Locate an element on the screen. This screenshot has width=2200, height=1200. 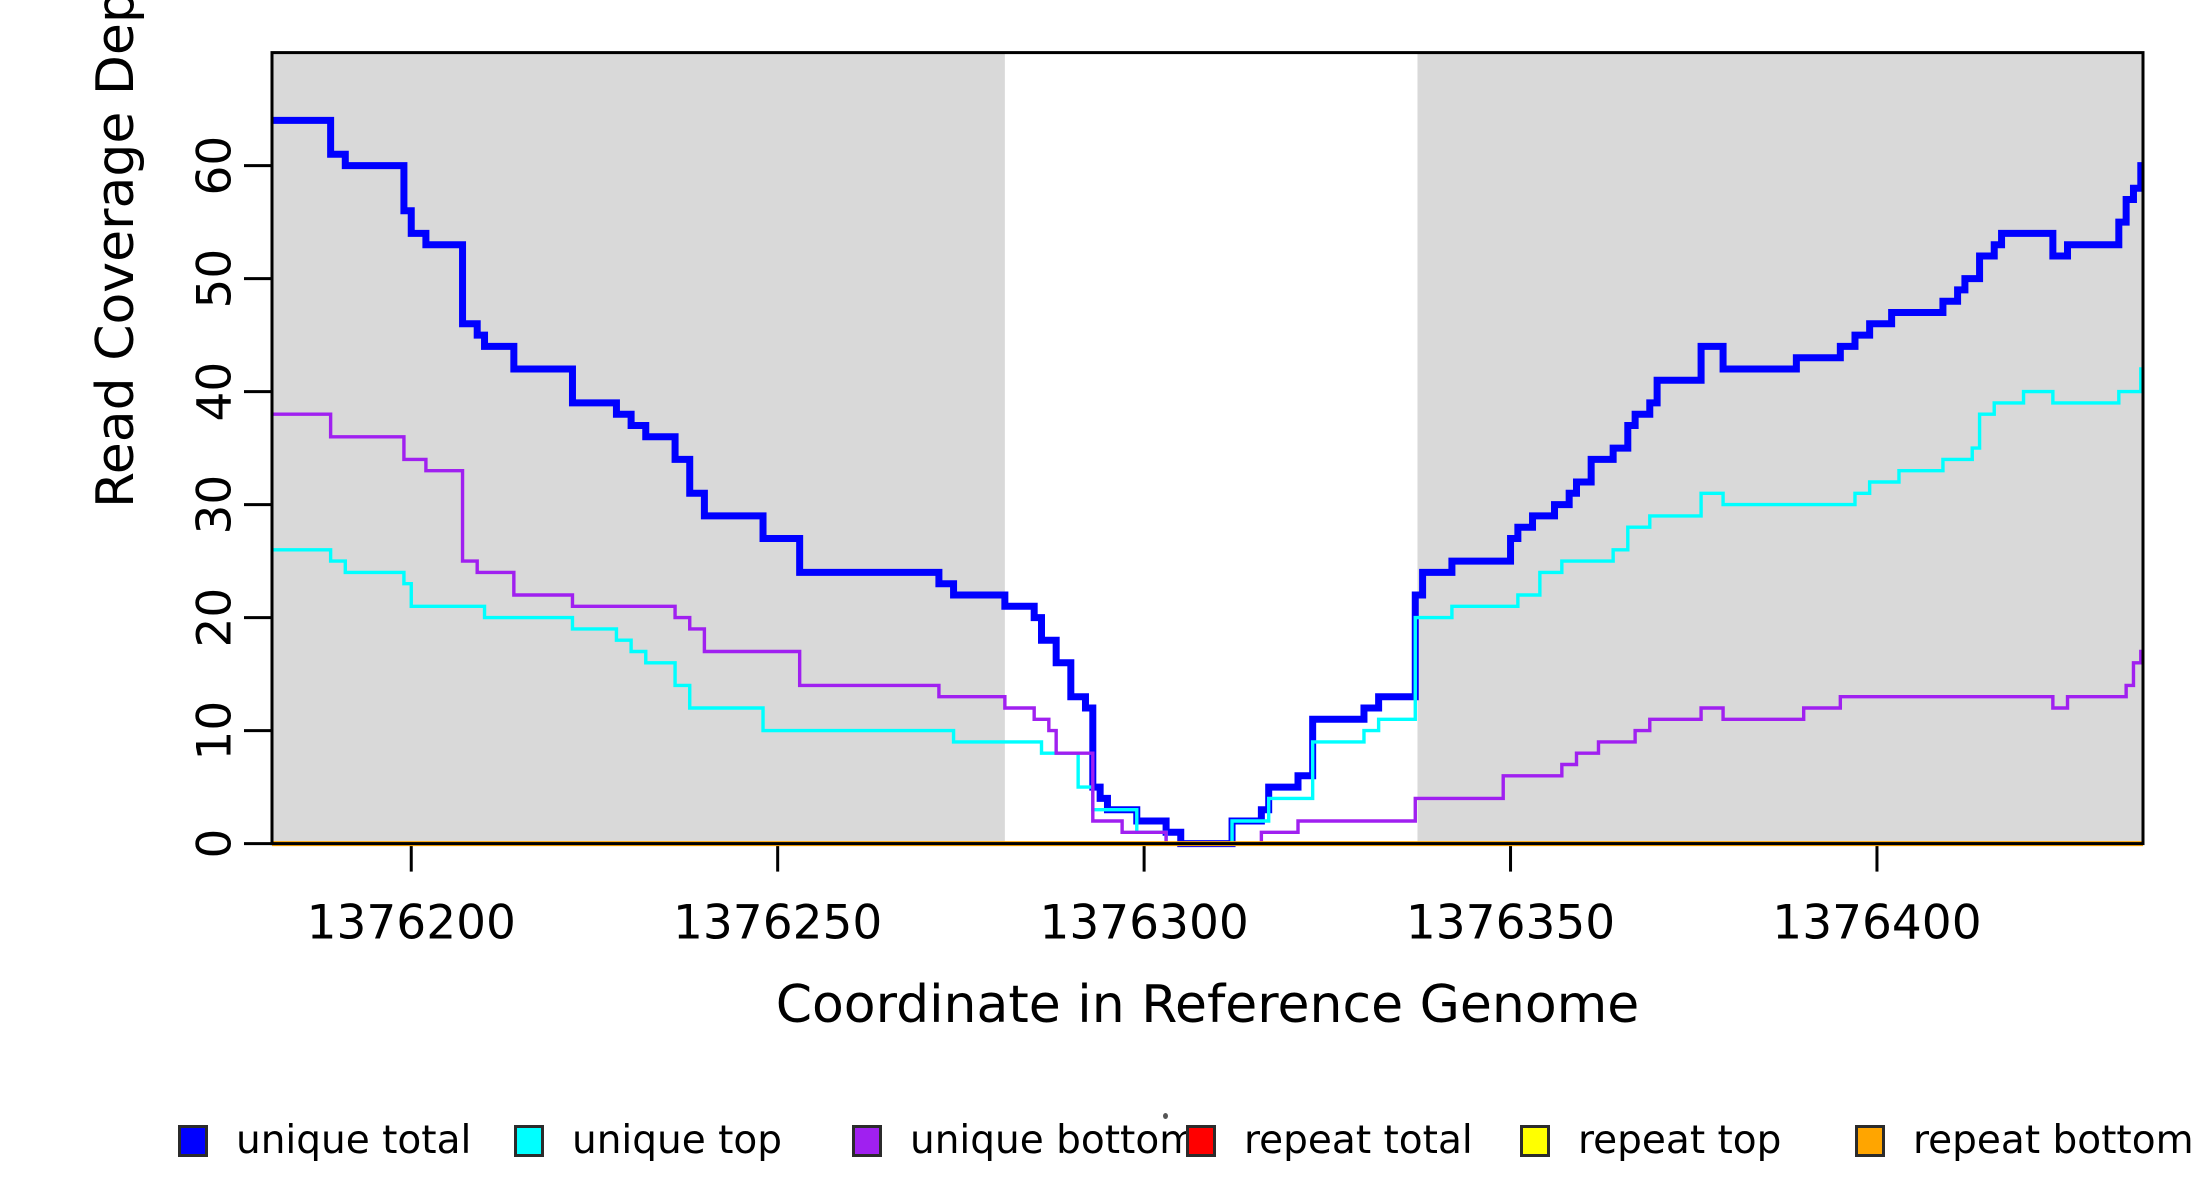
y-tick-label: 10 is located at coordinates (215, 731).